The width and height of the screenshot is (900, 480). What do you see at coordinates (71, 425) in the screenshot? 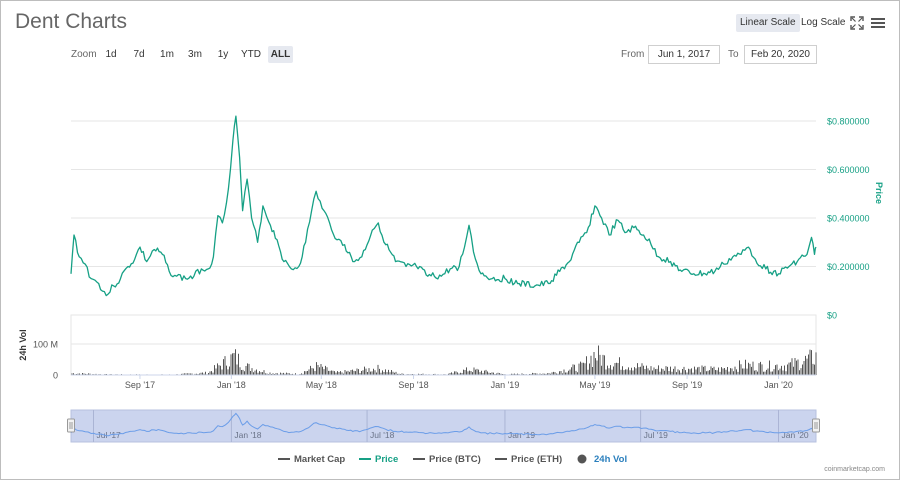
I see `navigator-left-handle` at bounding box center [71, 425].